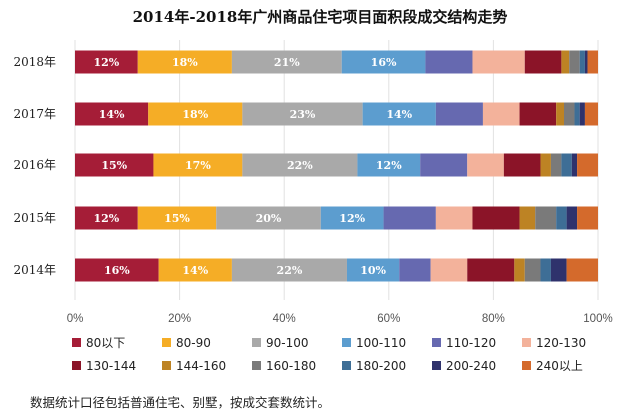  I want to click on data-label: 23%, so click(303, 114).